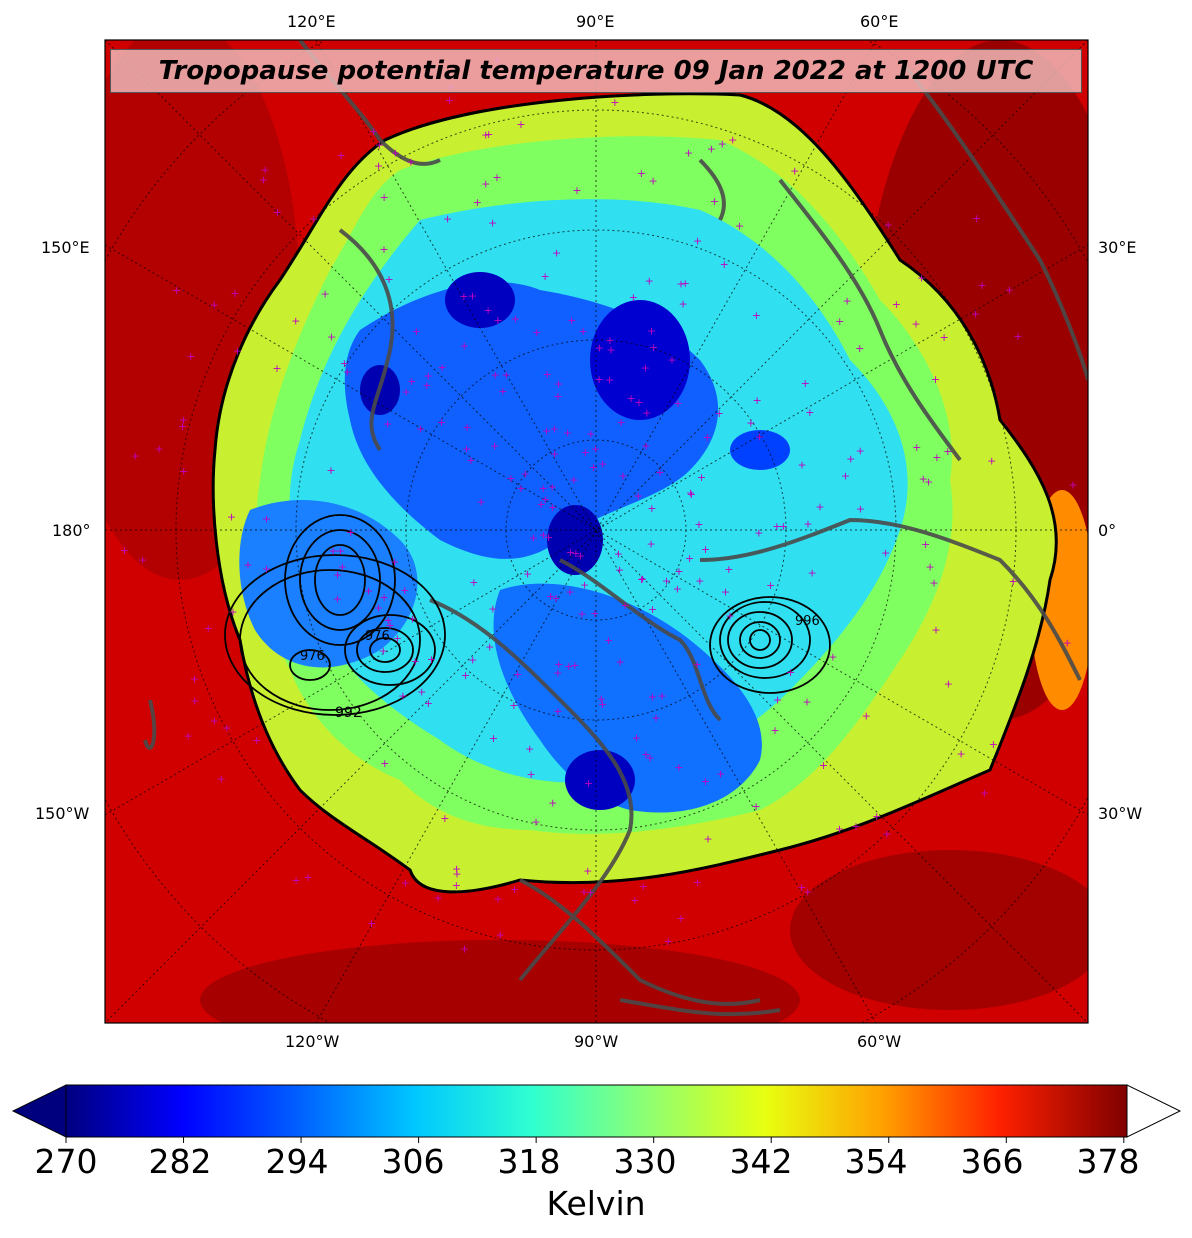  What do you see at coordinates (65, 247) in the screenshot?
I see `lon-label-left-150e: 150°E` at bounding box center [65, 247].